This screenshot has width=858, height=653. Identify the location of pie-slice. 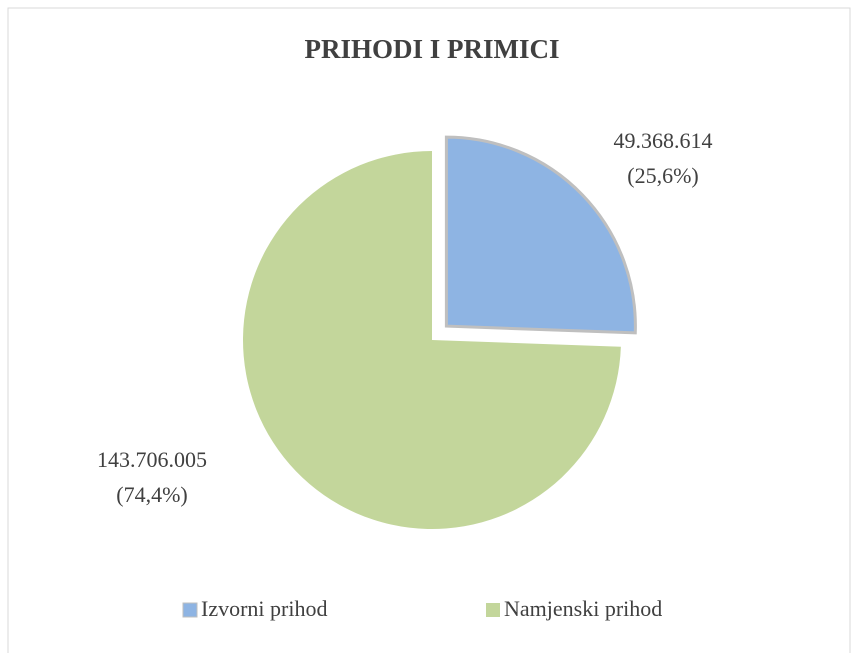
(540, 235).